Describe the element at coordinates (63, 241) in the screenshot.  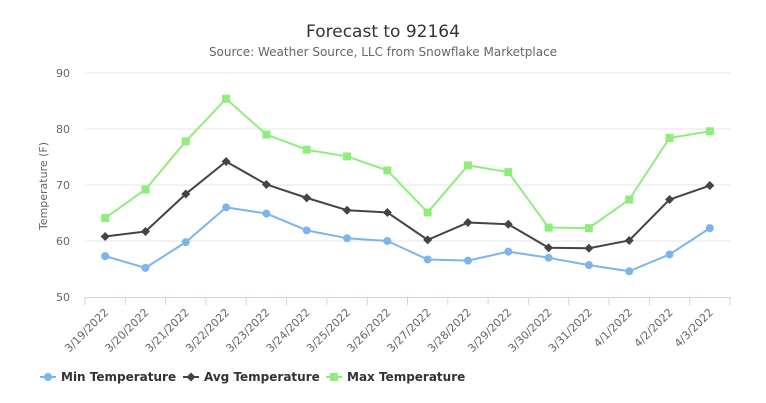
I see `y-tick-label: 60` at that location.